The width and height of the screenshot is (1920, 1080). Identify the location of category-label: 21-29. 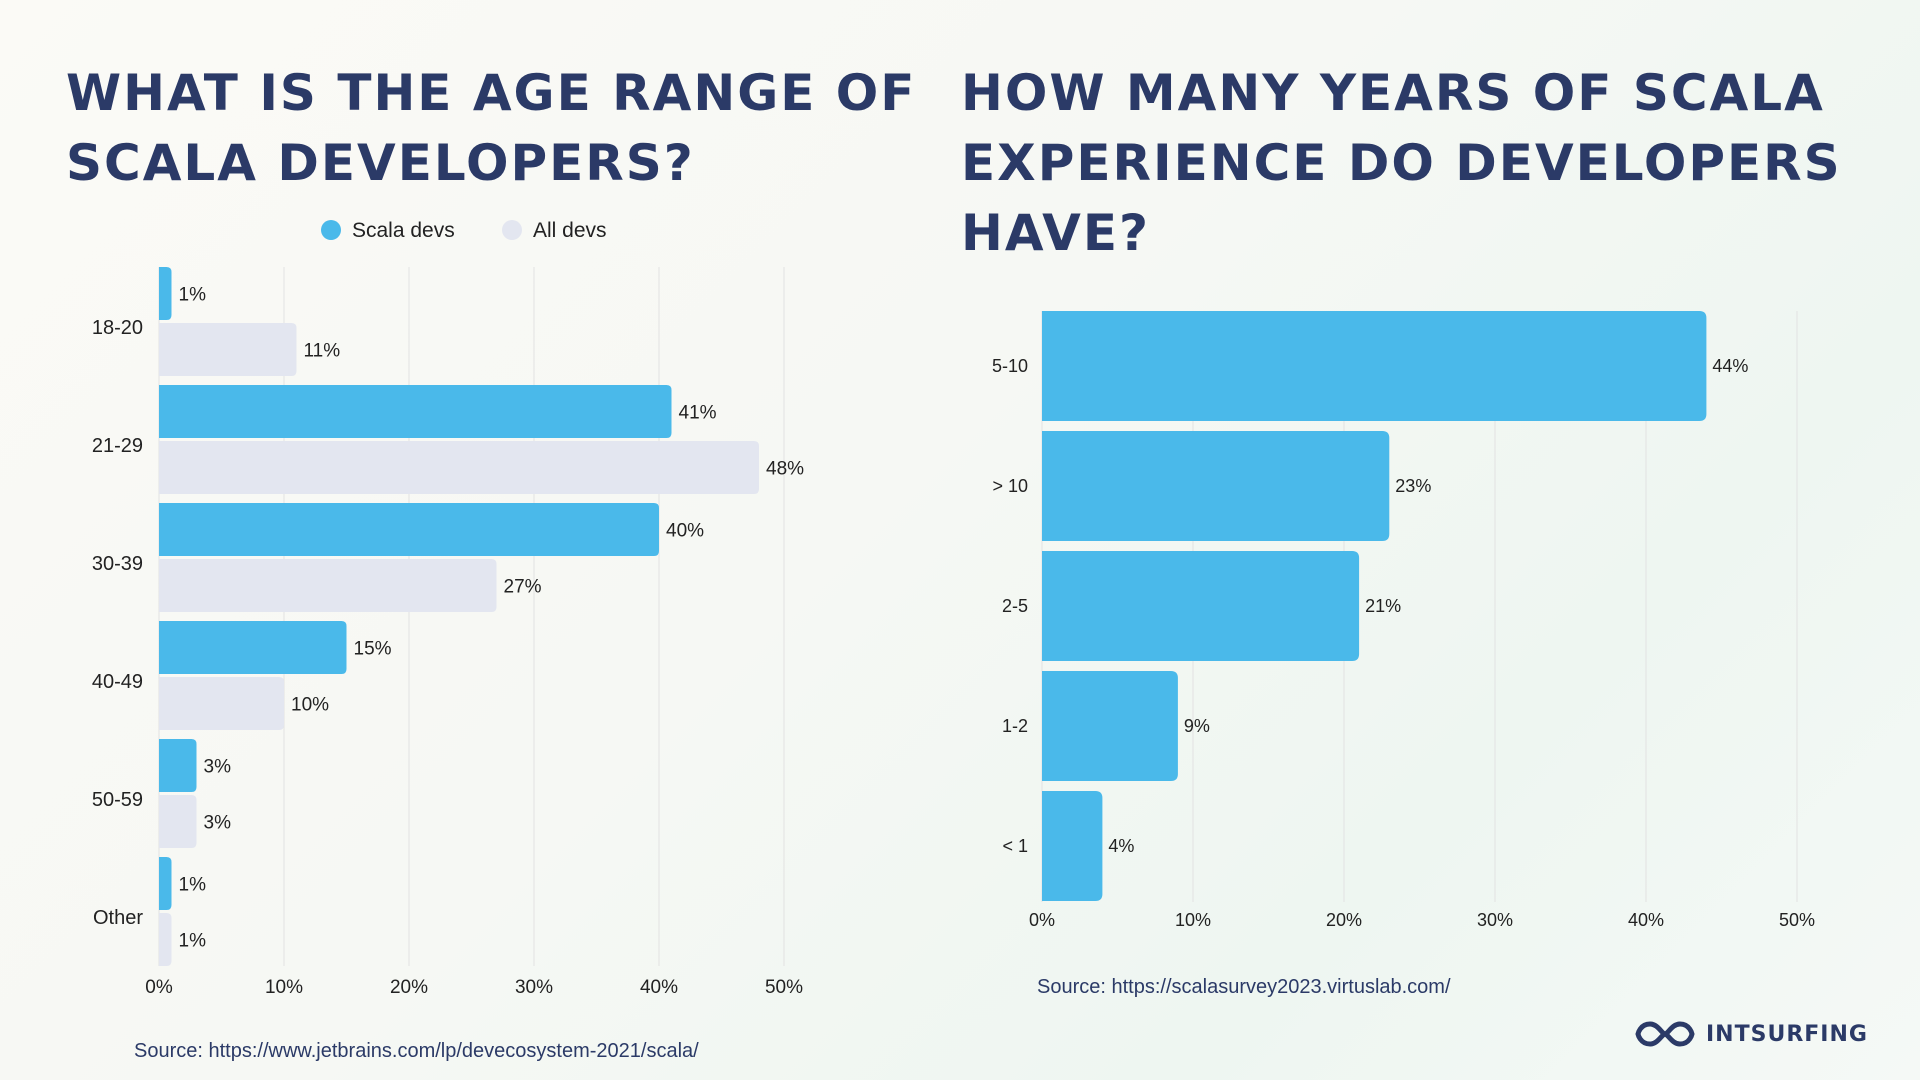
(117, 446).